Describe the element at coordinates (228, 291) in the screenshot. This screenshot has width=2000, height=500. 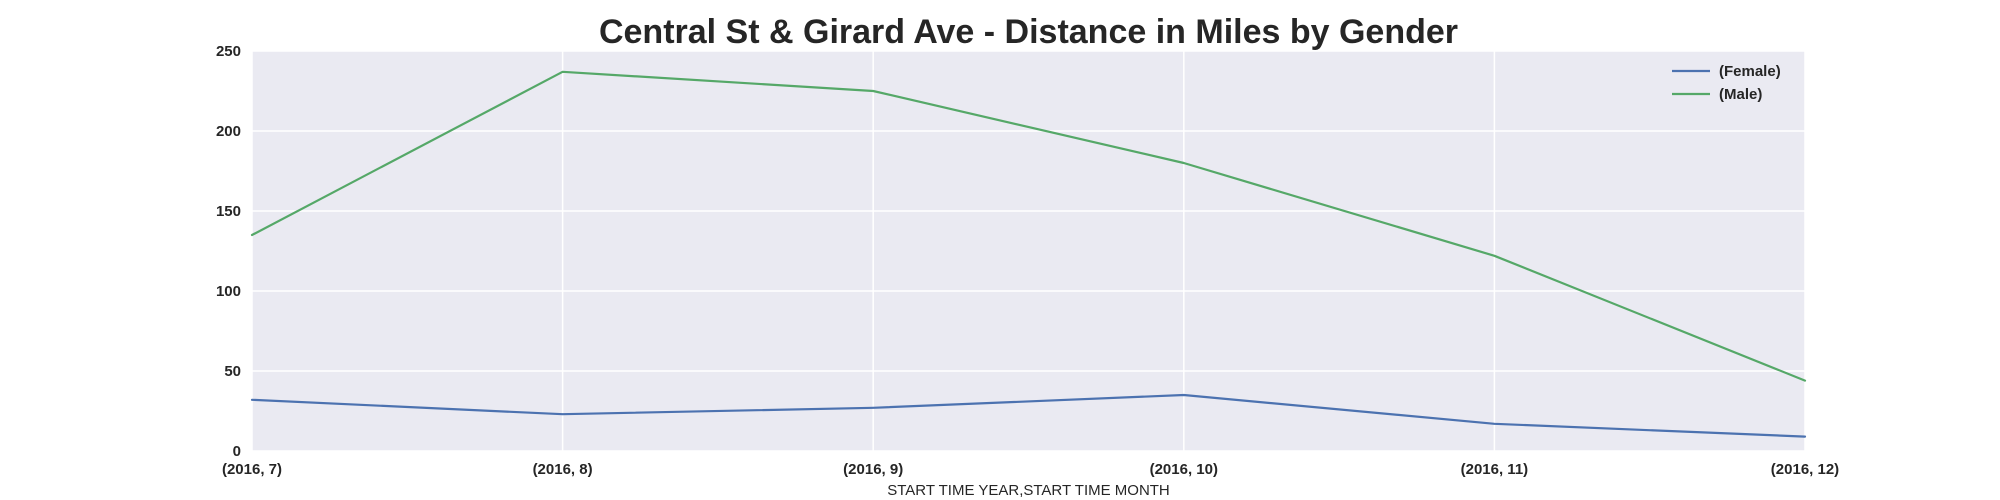
I see `y-tick-label: 100` at that location.